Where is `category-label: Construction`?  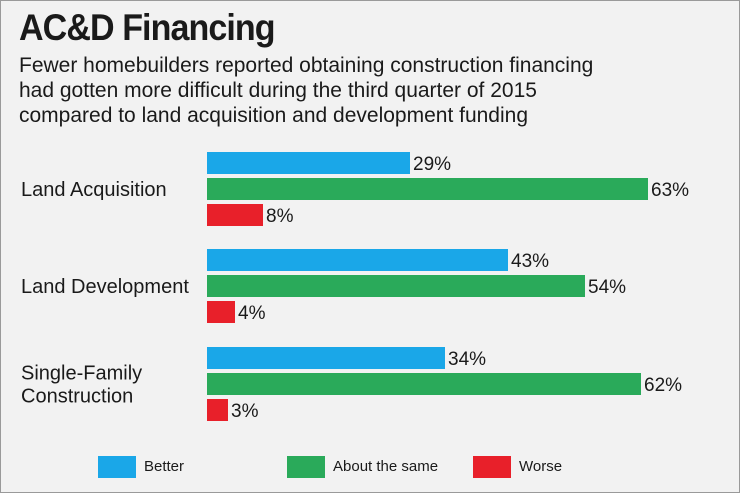
category-label: Construction is located at coordinates (77, 397).